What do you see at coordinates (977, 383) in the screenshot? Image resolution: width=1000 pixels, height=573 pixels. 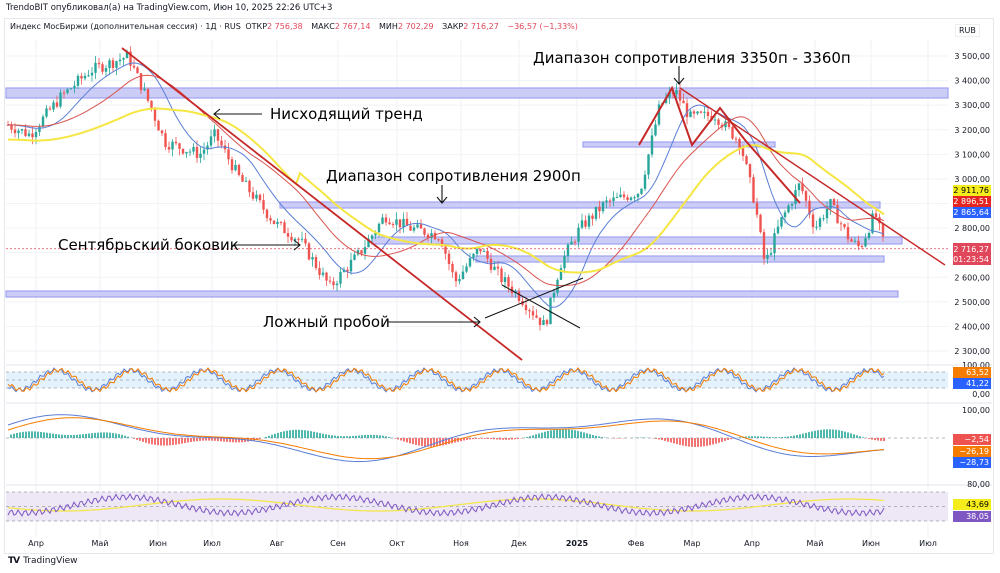 I see `svg-text: 41,22` at bounding box center [977, 383].